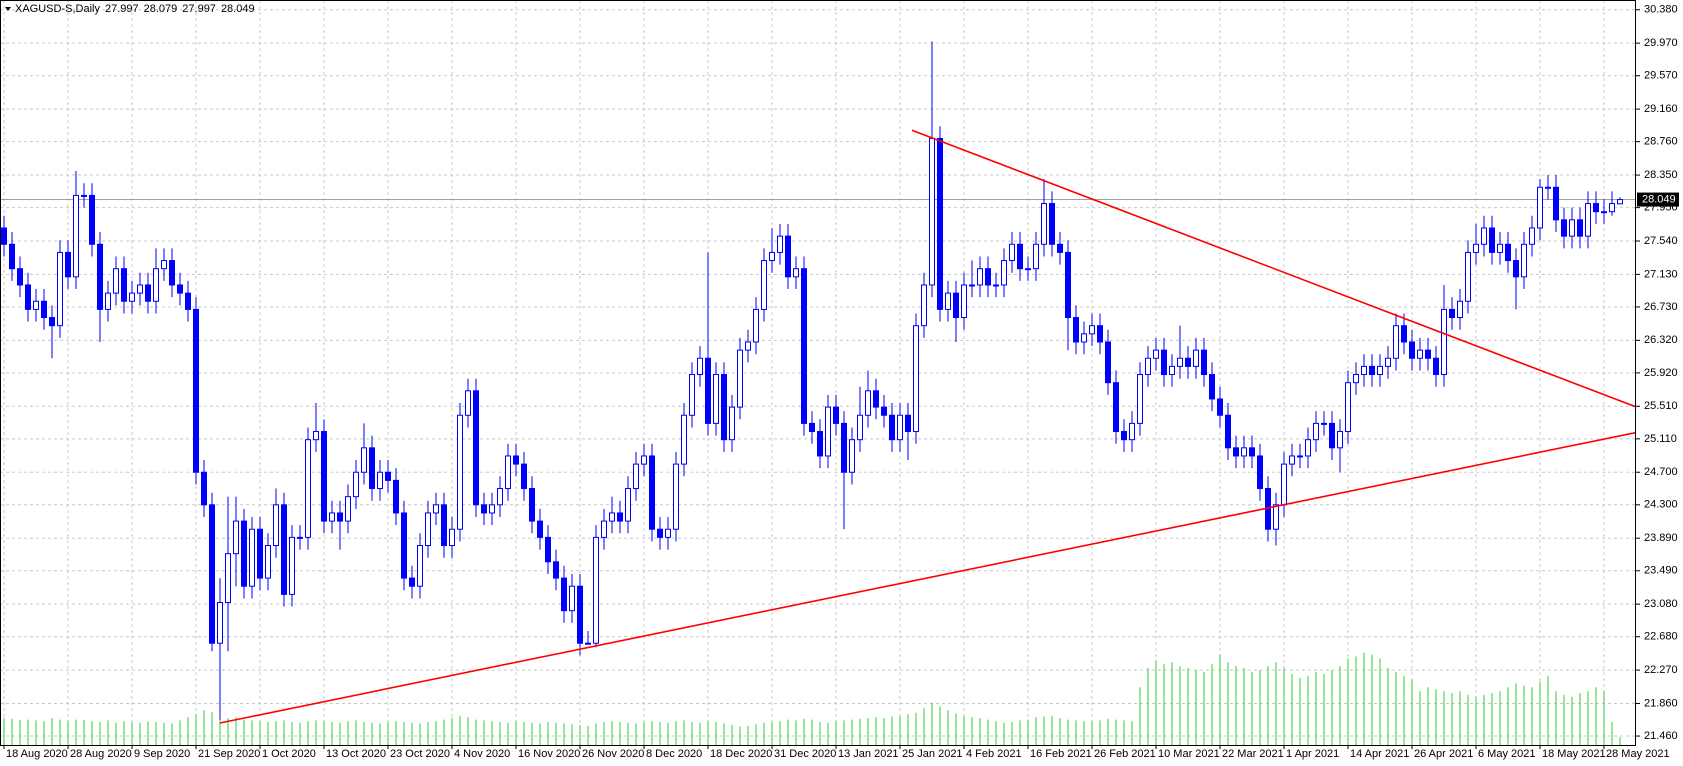 The width and height of the screenshot is (1683, 766). I want to click on y-tick-label: 25.110, so click(1660, 439).